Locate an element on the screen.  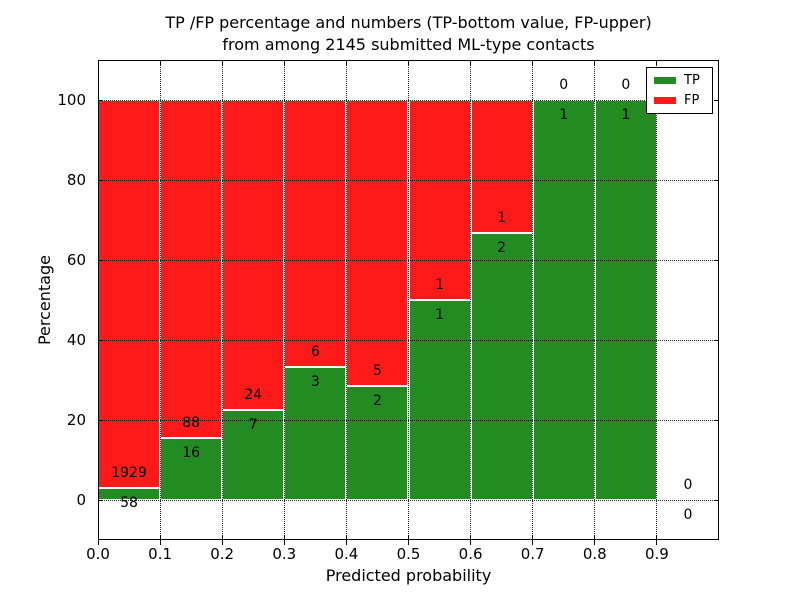
x-tick-label-0.8: 0.8 is located at coordinates (594, 554).